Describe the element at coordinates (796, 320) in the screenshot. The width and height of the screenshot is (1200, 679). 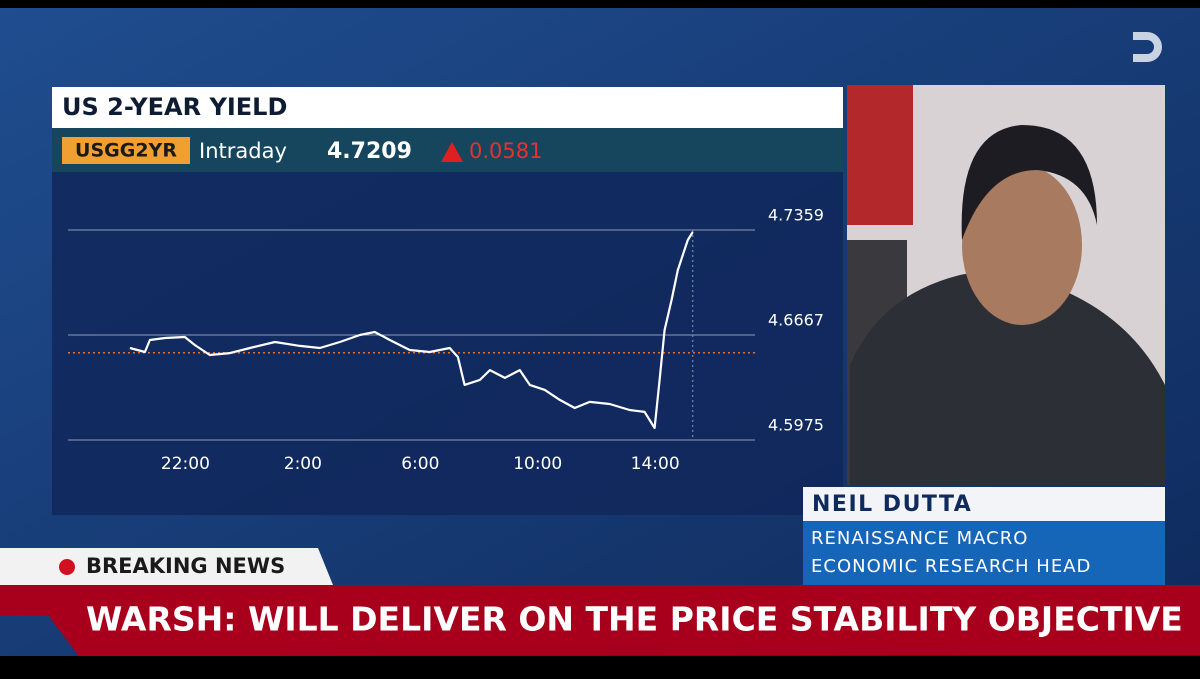
I see `y-tick-label: 4.6667` at that location.